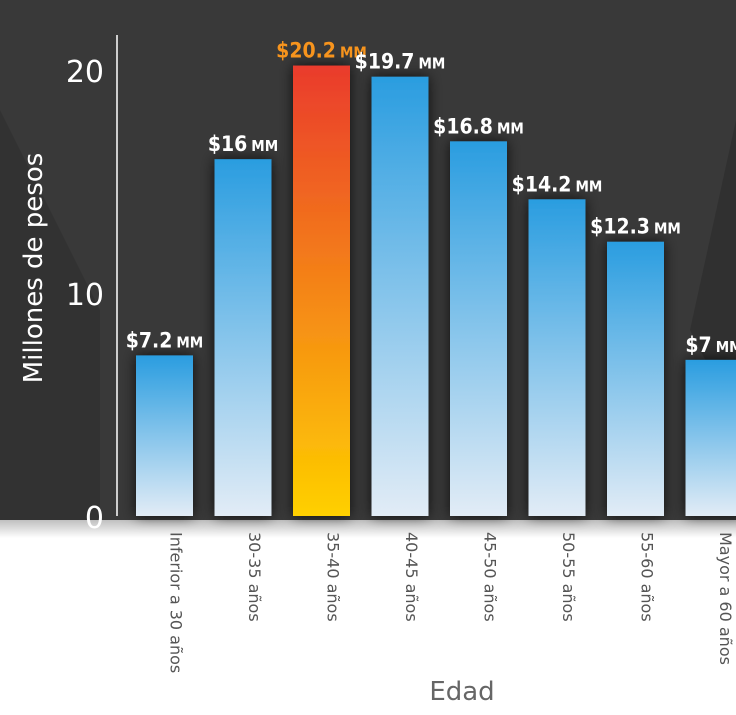  What do you see at coordinates (85, 72) in the screenshot?
I see `y-tick-label: 20` at bounding box center [85, 72].